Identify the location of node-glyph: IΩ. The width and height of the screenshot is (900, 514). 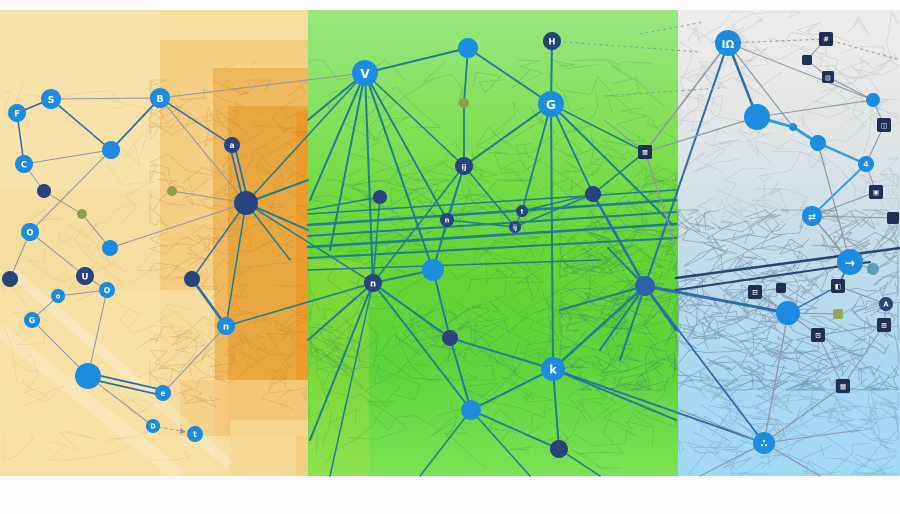
(728, 45).